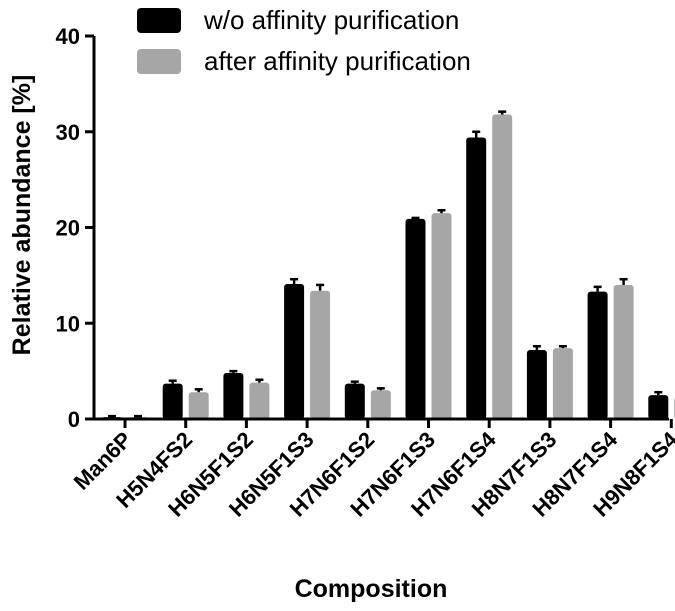 This screenshot has width=675, height=611. What do you see at coordinates (22, 215) in the screenshot?
I see `y-axis-title: Relative abundance [%]` at bounding box center [22, 215].